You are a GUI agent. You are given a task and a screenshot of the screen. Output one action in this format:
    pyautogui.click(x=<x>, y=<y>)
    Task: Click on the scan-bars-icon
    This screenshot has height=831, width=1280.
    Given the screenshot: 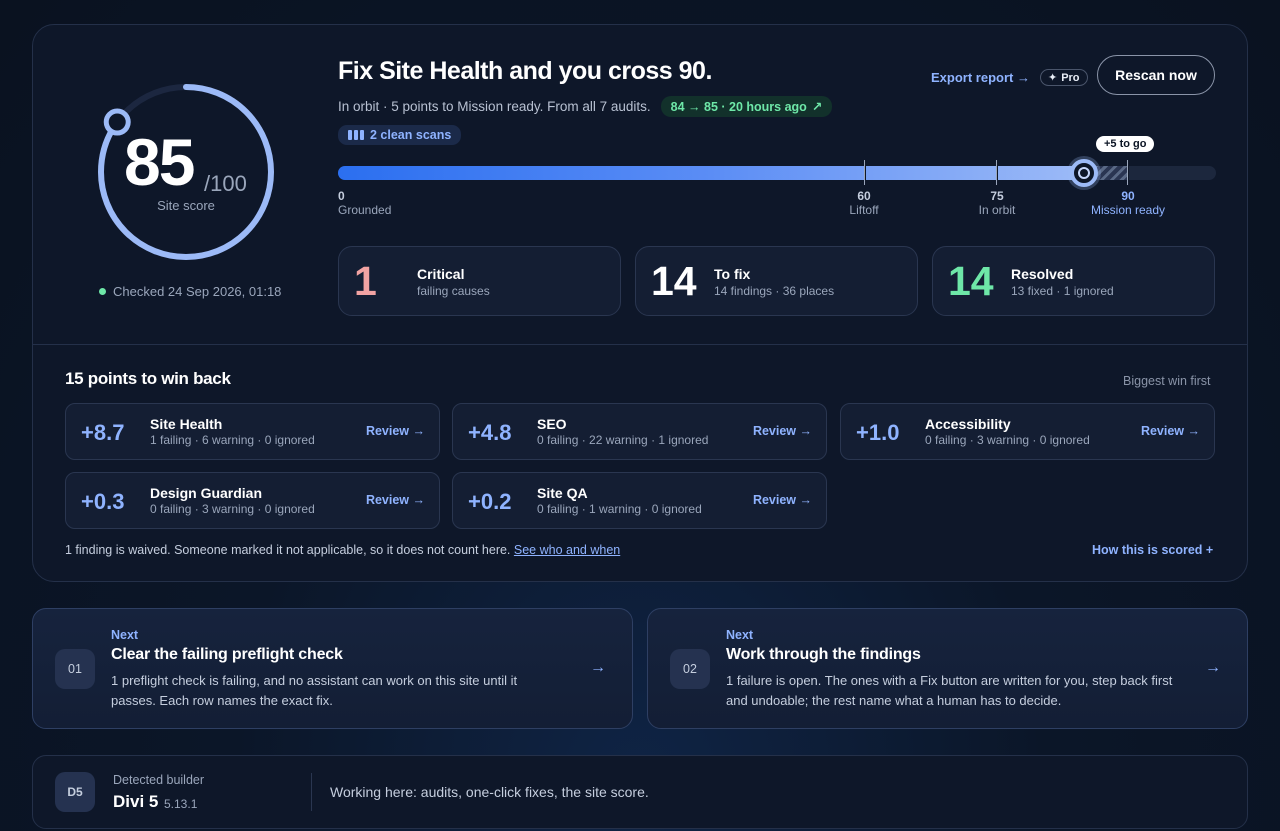 What is the action you would take?
    pyautogui.click(x=356, y=135)
    